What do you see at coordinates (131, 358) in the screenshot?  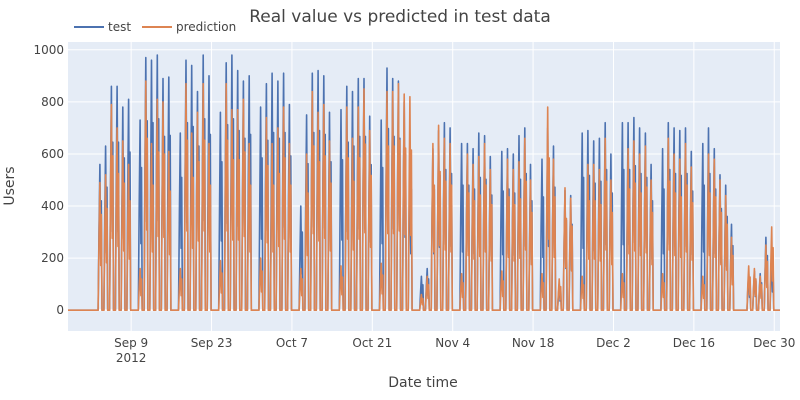 I see `x-tick-sublabel: 2012` at bounding box center [131, 358].